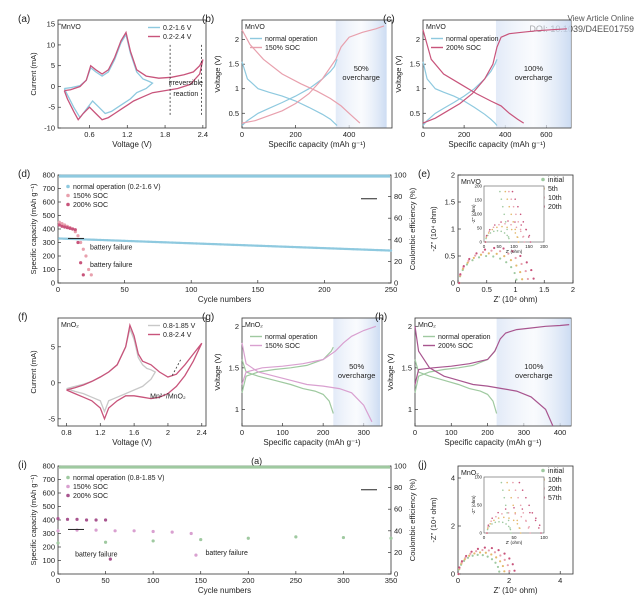 The image size is (634, 600). What do you see at coordinates (412, 228) in the screenshot?
I see `y2-axis-label: Coulombic efficiency (%)` at bounding box center [412, 228].